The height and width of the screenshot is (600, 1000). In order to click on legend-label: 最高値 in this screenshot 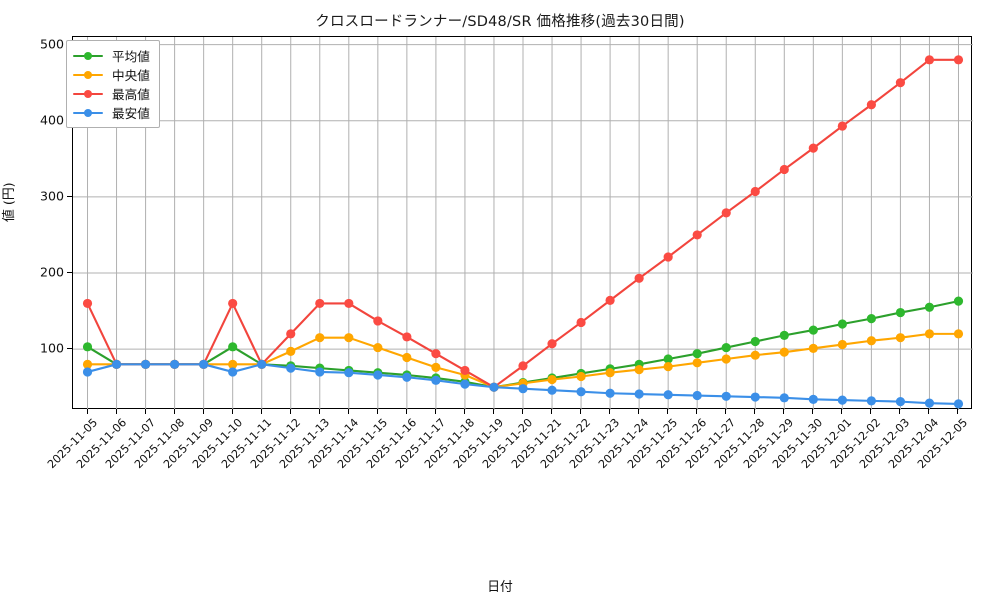, I will do `click(131, 94)`.